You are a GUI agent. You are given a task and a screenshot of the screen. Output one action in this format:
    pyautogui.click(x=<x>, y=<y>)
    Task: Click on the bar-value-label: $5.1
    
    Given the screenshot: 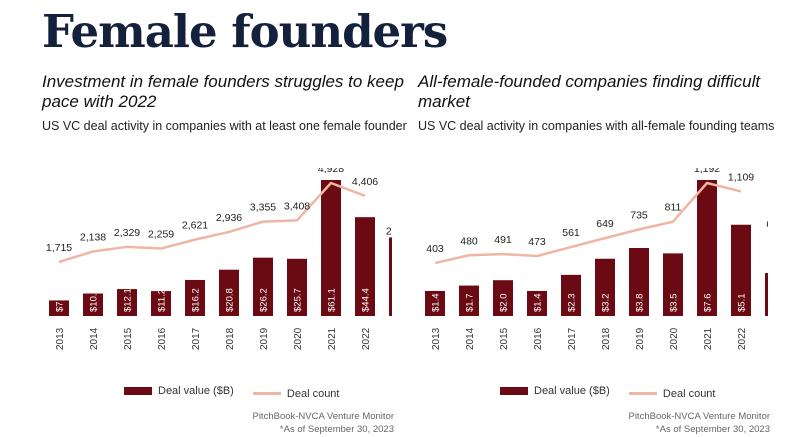 What is the action you would take?
    pyautogui.click(x=742, y=303)
    